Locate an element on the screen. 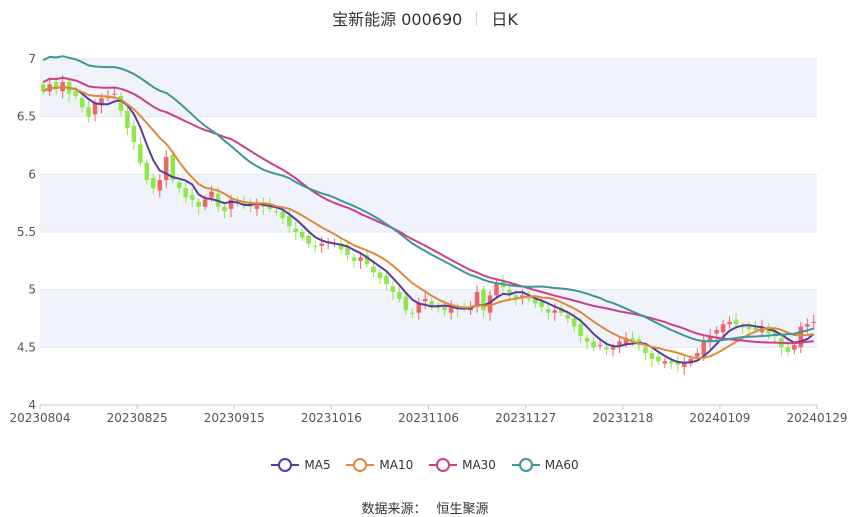  legend-swatch-ma5 is located at coordinates (285, 465).